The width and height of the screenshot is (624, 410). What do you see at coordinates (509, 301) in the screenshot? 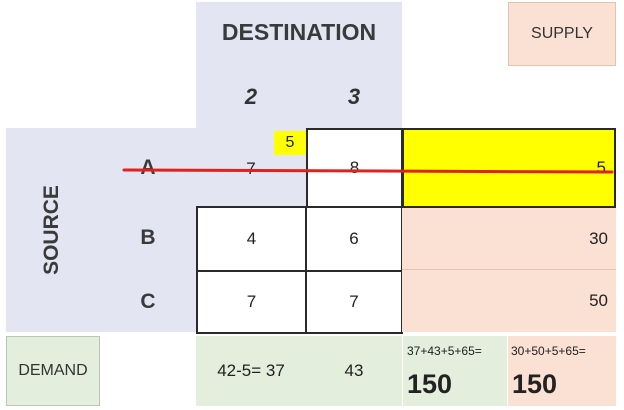
I see `supply-c: 50` at bounding box center [509, 301].